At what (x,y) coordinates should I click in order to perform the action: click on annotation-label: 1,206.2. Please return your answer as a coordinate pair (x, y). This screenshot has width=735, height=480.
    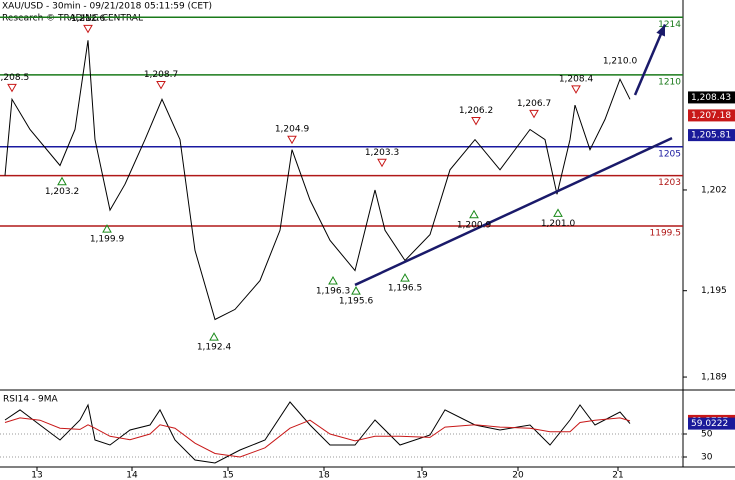
    Looking at the image, I should click on (476, 111).